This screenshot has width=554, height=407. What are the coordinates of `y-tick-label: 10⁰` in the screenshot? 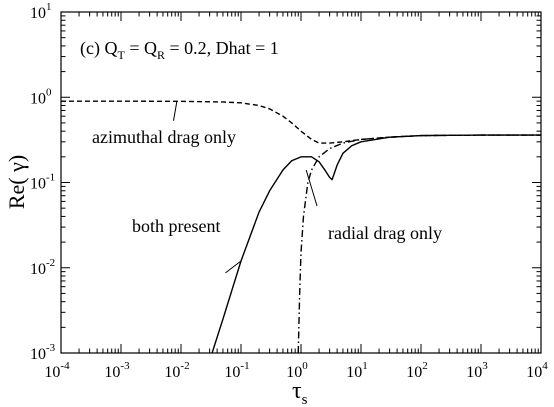 It's located at (41, 96).